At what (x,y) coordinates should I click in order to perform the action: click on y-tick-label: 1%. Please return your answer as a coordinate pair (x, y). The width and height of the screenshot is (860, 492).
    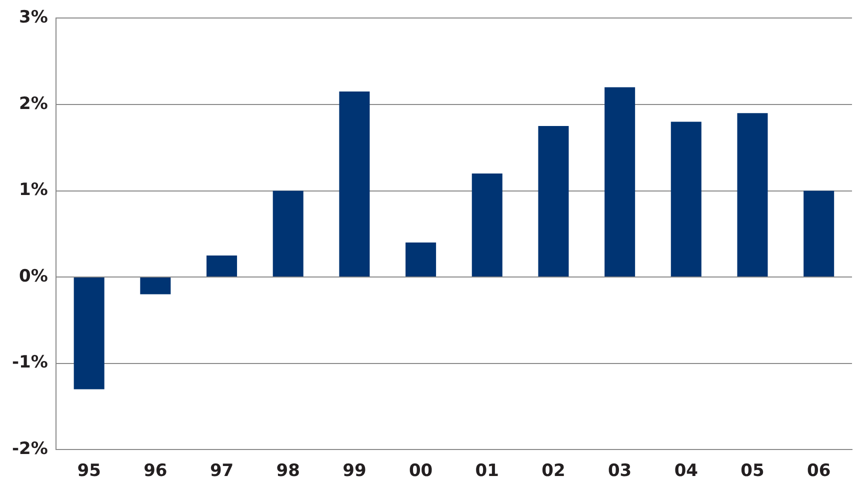
    Looking at the image, I should click on (33, 190).